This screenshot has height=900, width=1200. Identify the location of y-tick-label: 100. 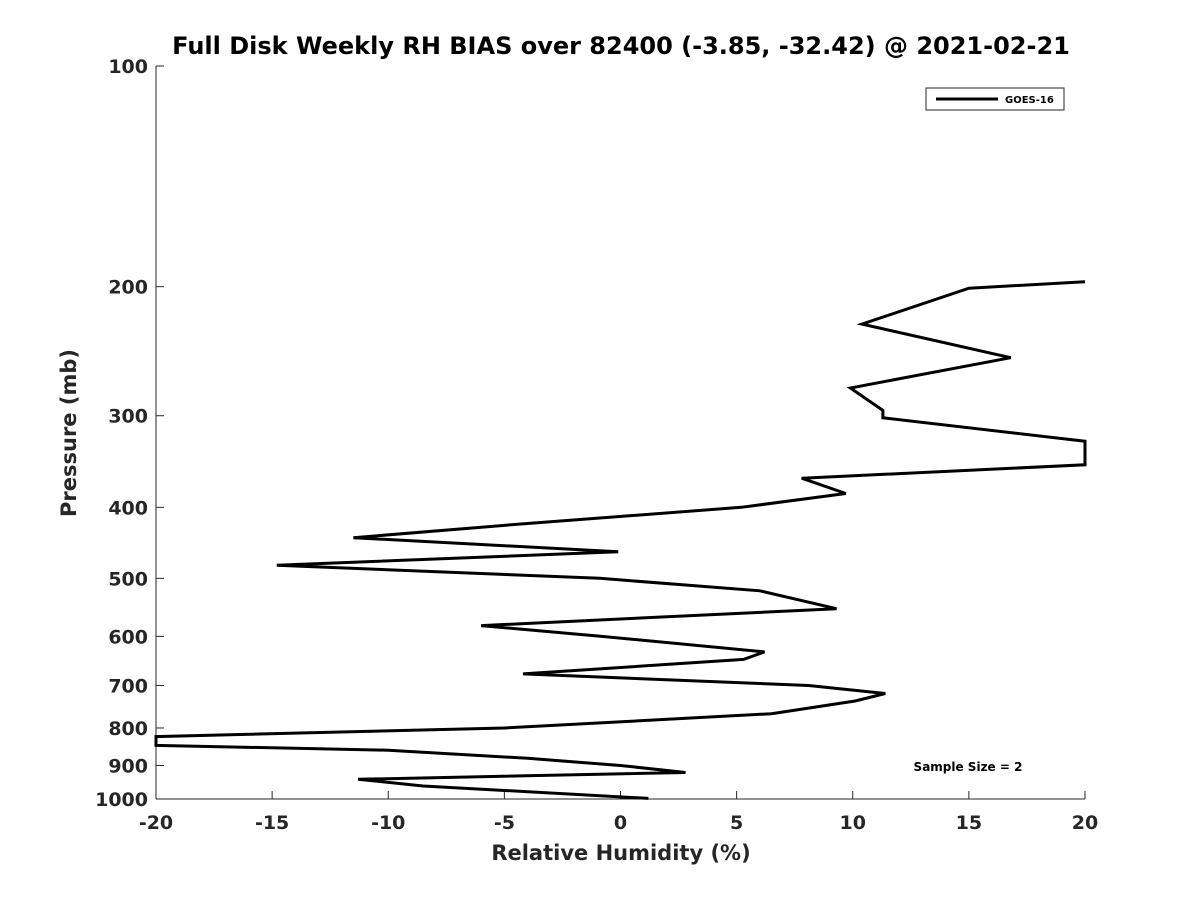
(128, 67).